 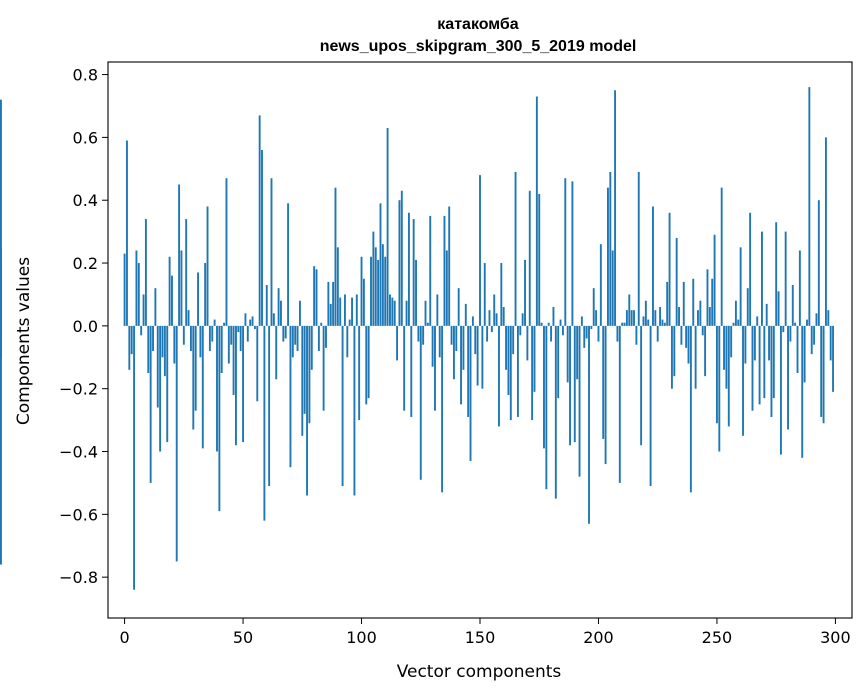 I want to click on y-tick-label: −0.8, so click(x=78, y=577).